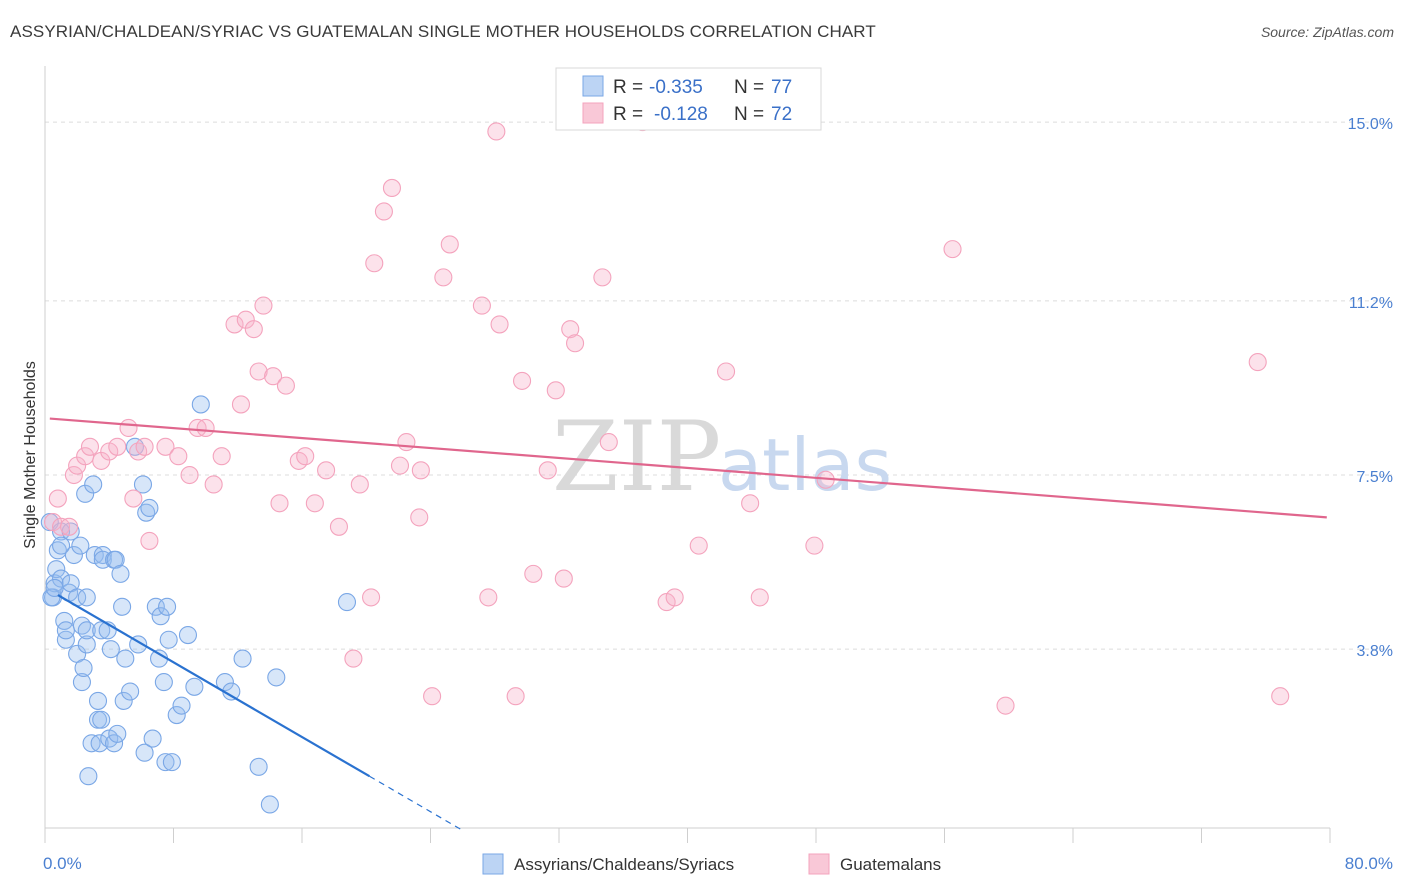 The height and width of the screenshot is (892, 1406). I want to click on stats-r-value-2: -0.128, so click(681, 114).